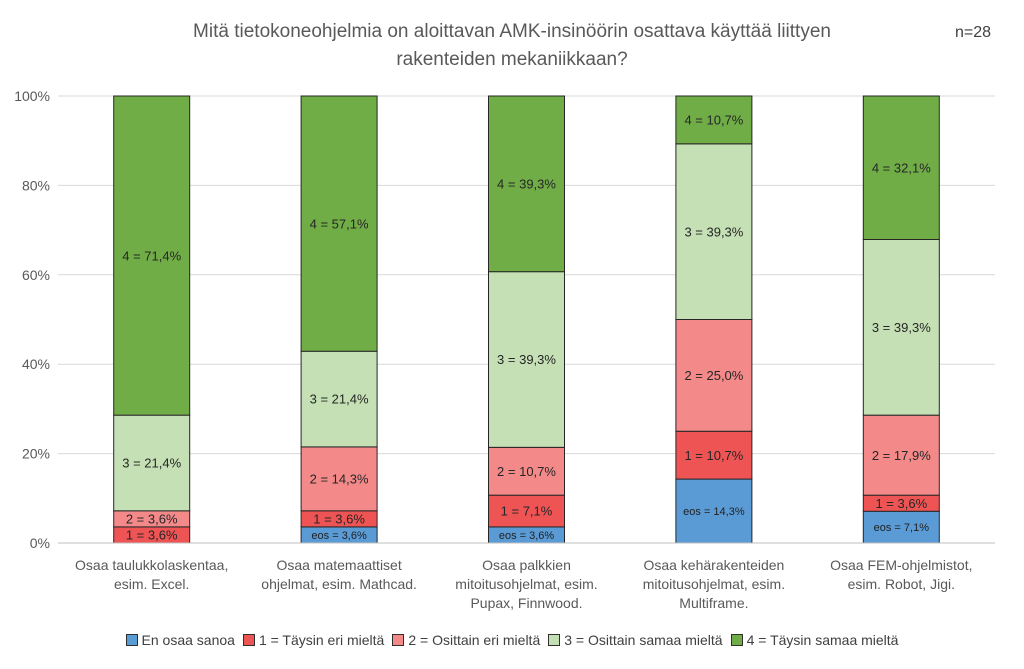  What do you see at coordinates (40, 543) in the screenshot?
I see `y-tick-label: 0%` at bounding box center [40, 543].